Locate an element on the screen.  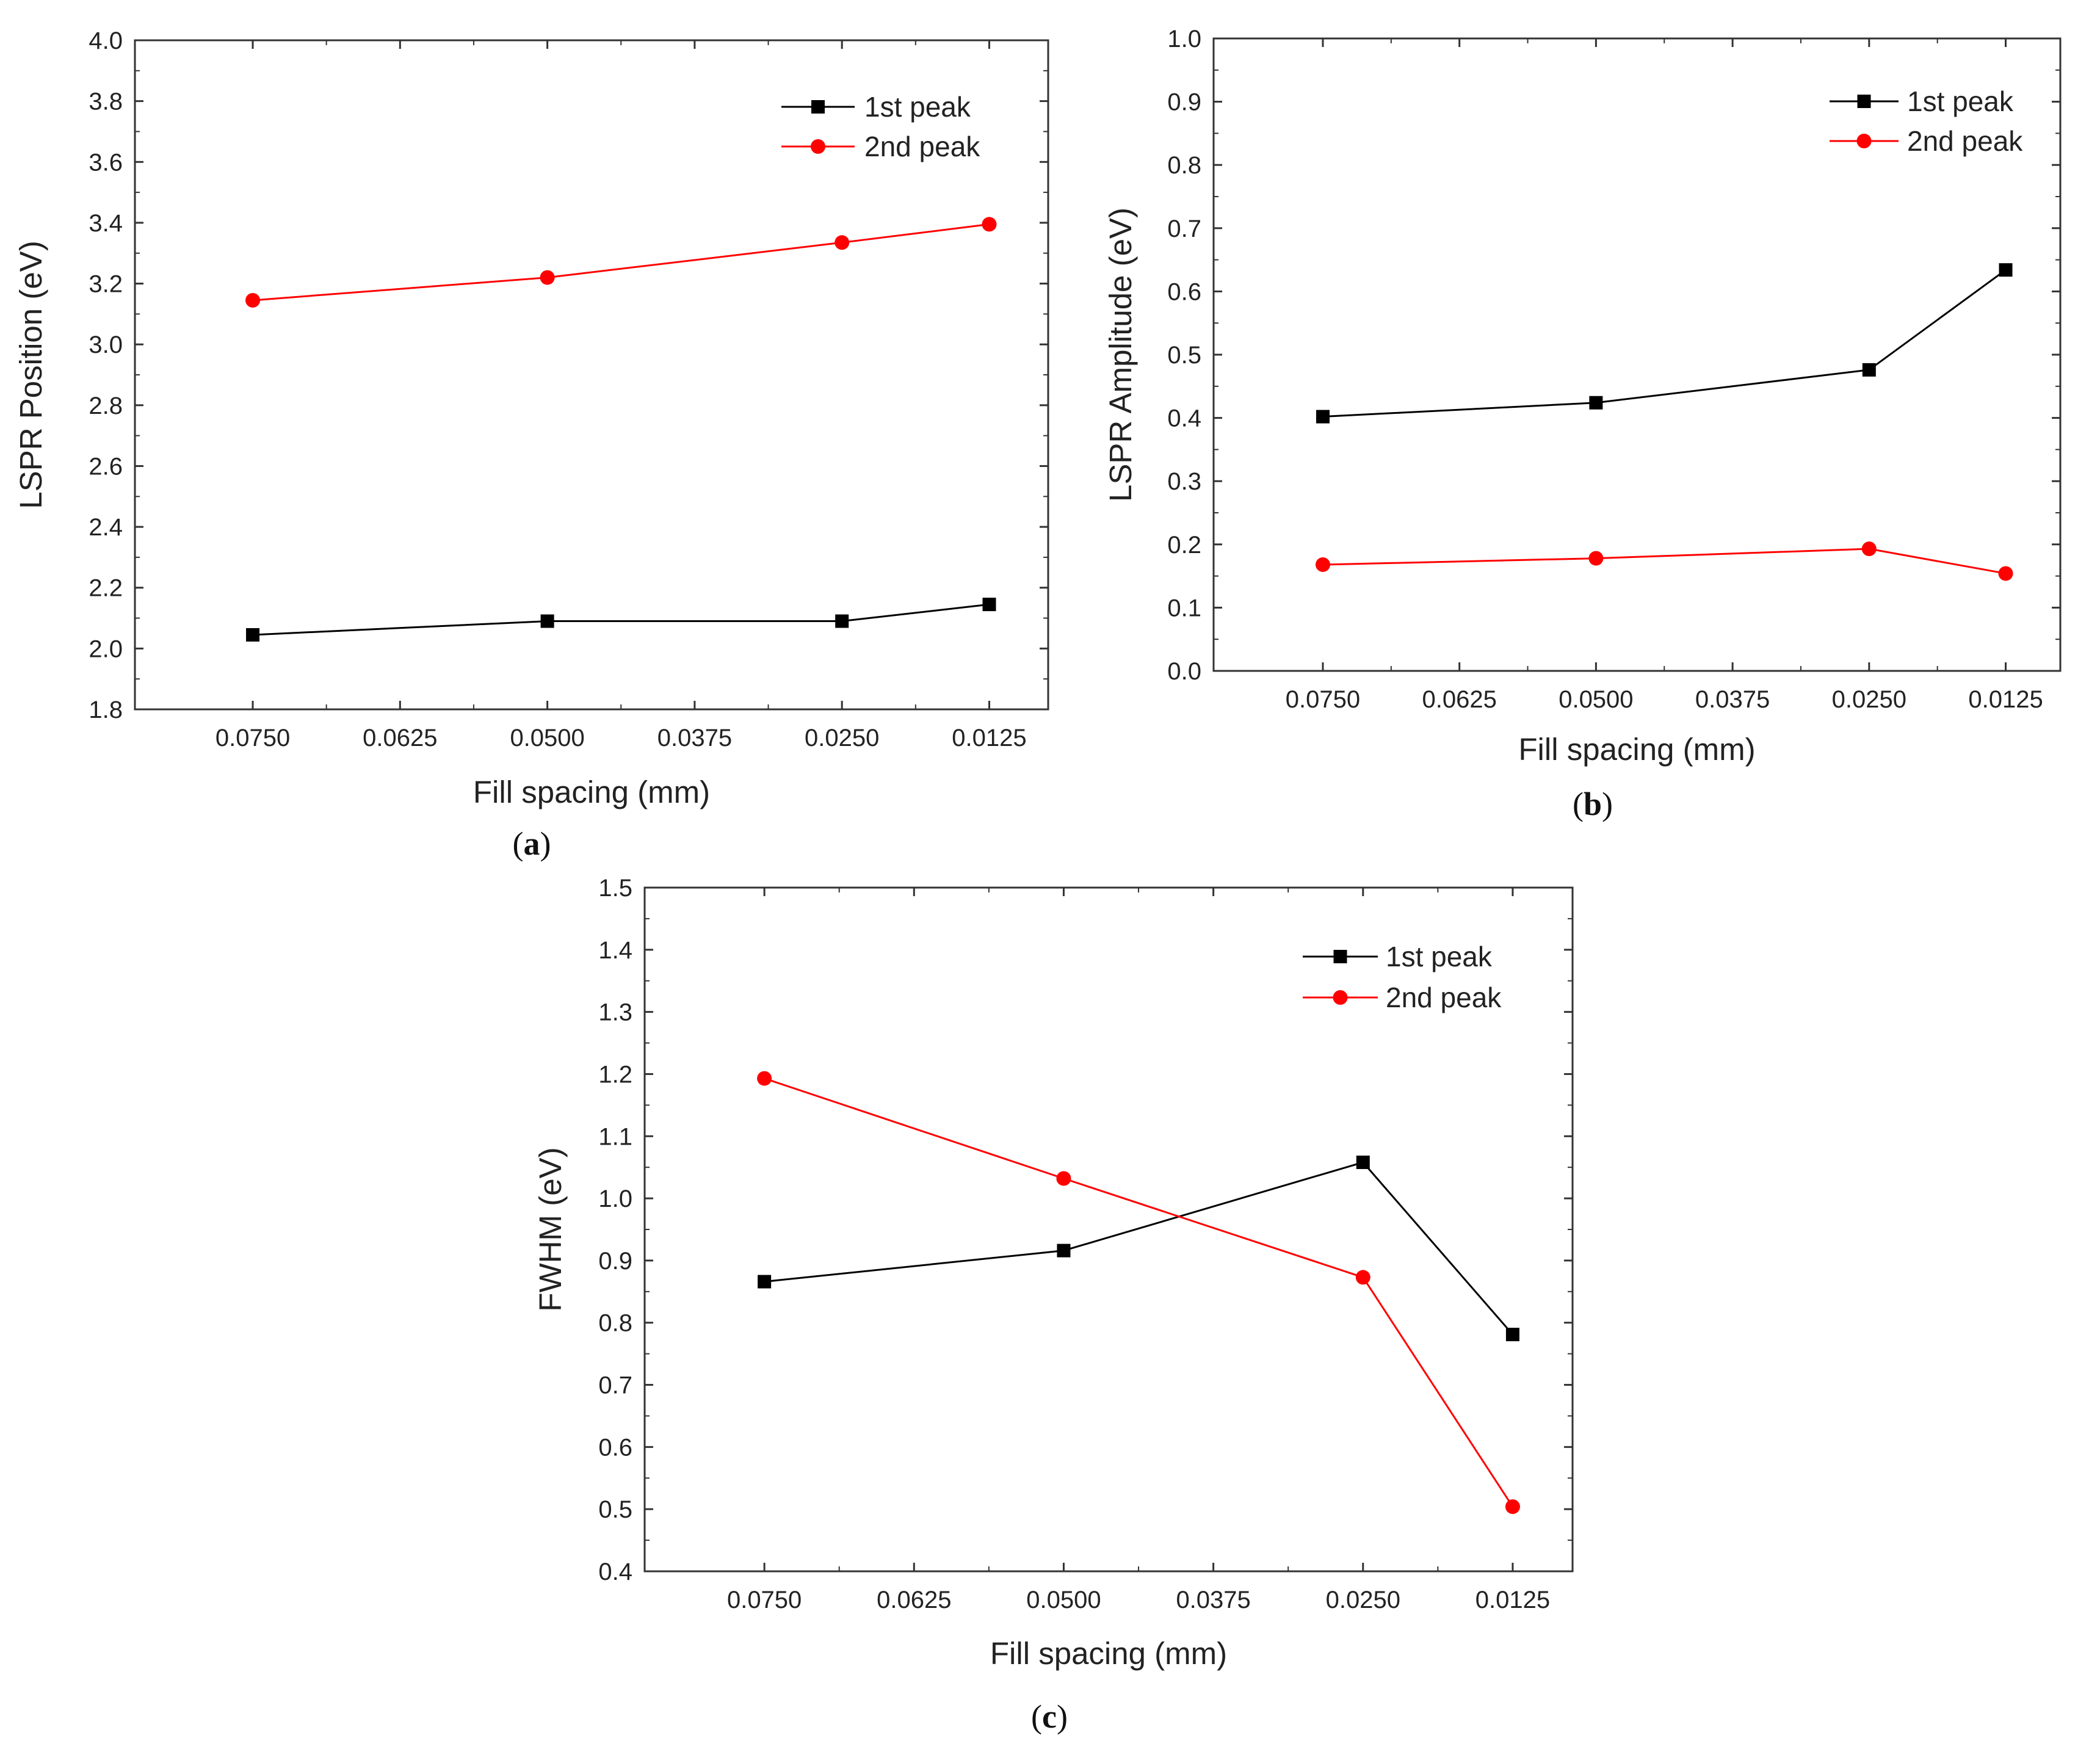
y-tick-label: 2.0 is located at coordinates (106, 648).